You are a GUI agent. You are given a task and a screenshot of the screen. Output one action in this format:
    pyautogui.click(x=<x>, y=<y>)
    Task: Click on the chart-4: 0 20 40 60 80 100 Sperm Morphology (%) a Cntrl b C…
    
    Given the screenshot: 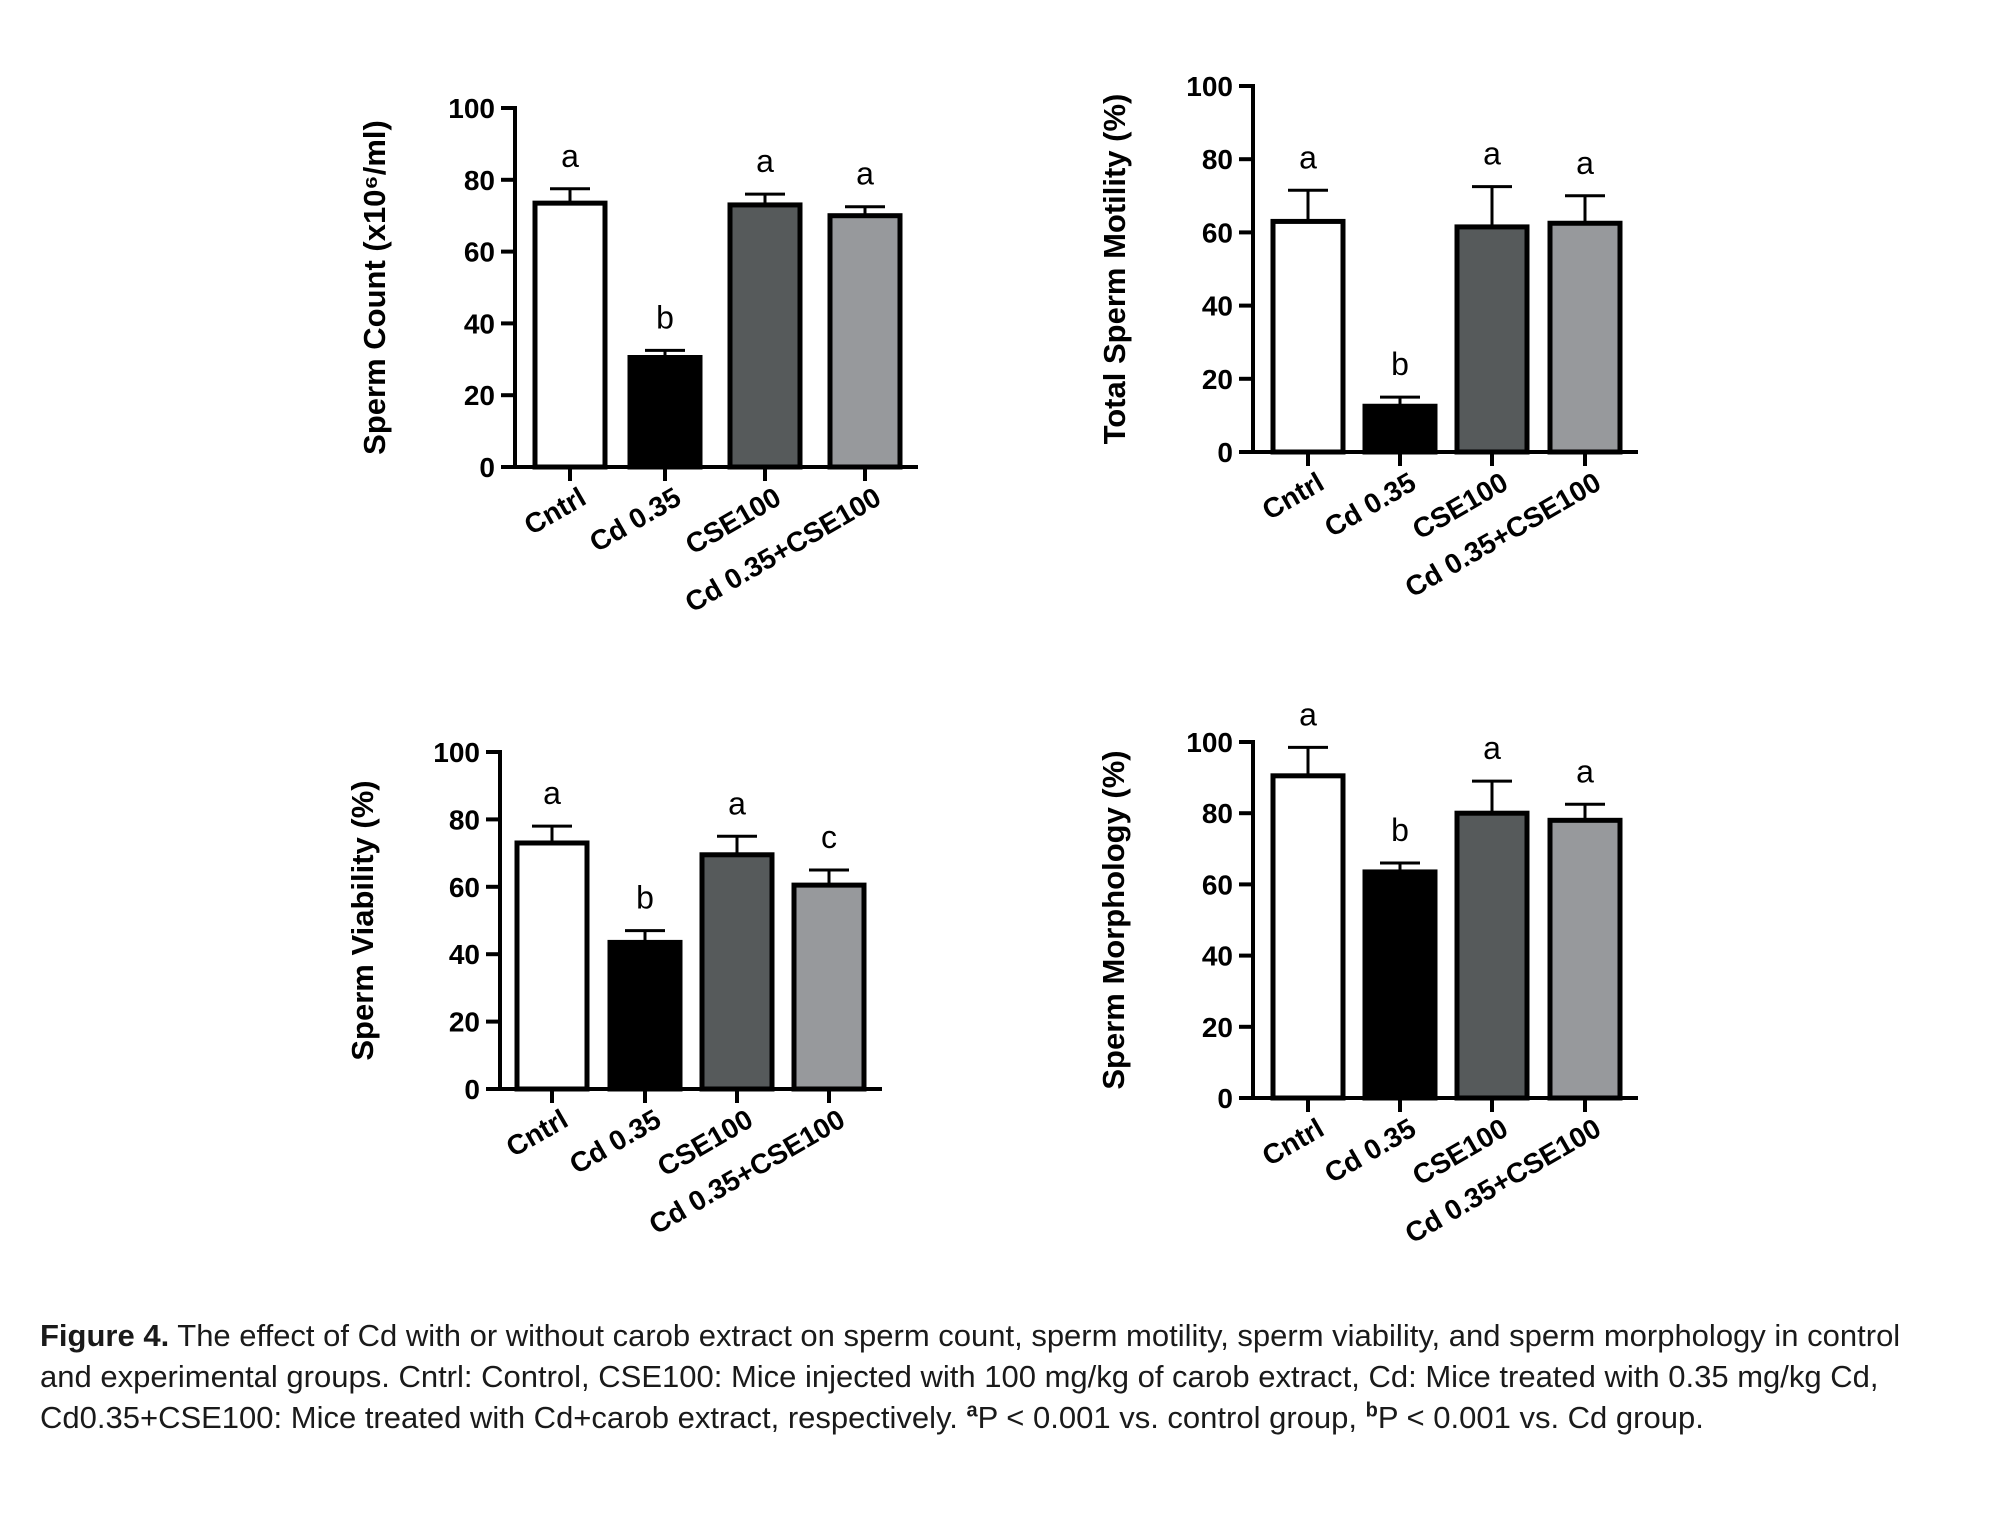 What is the action you would take?
    pyautogui.click(x=1367, y=972)
    